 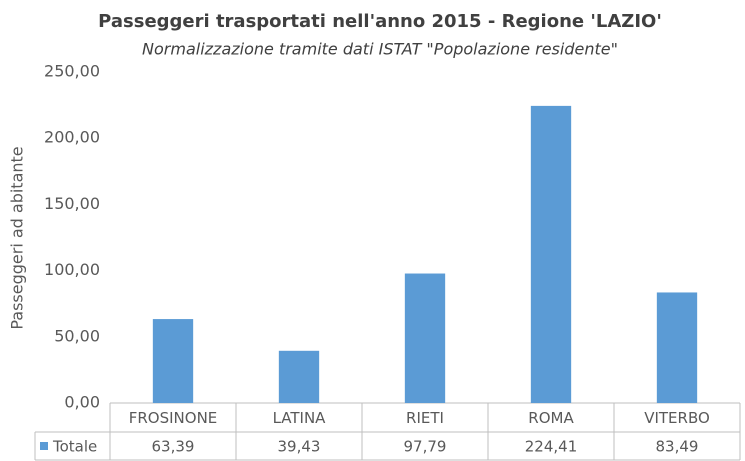 I want to click on table-value: 63,39, so click(x=173, y=447).